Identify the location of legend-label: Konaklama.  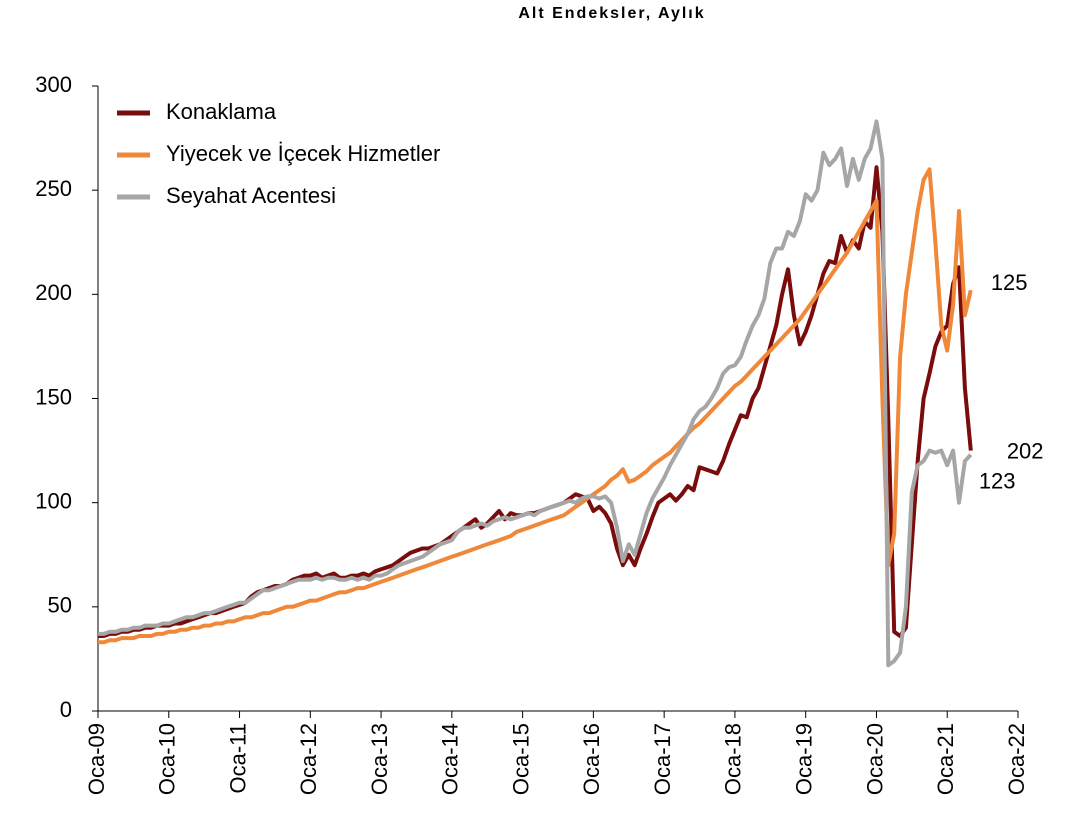
(221, 111).